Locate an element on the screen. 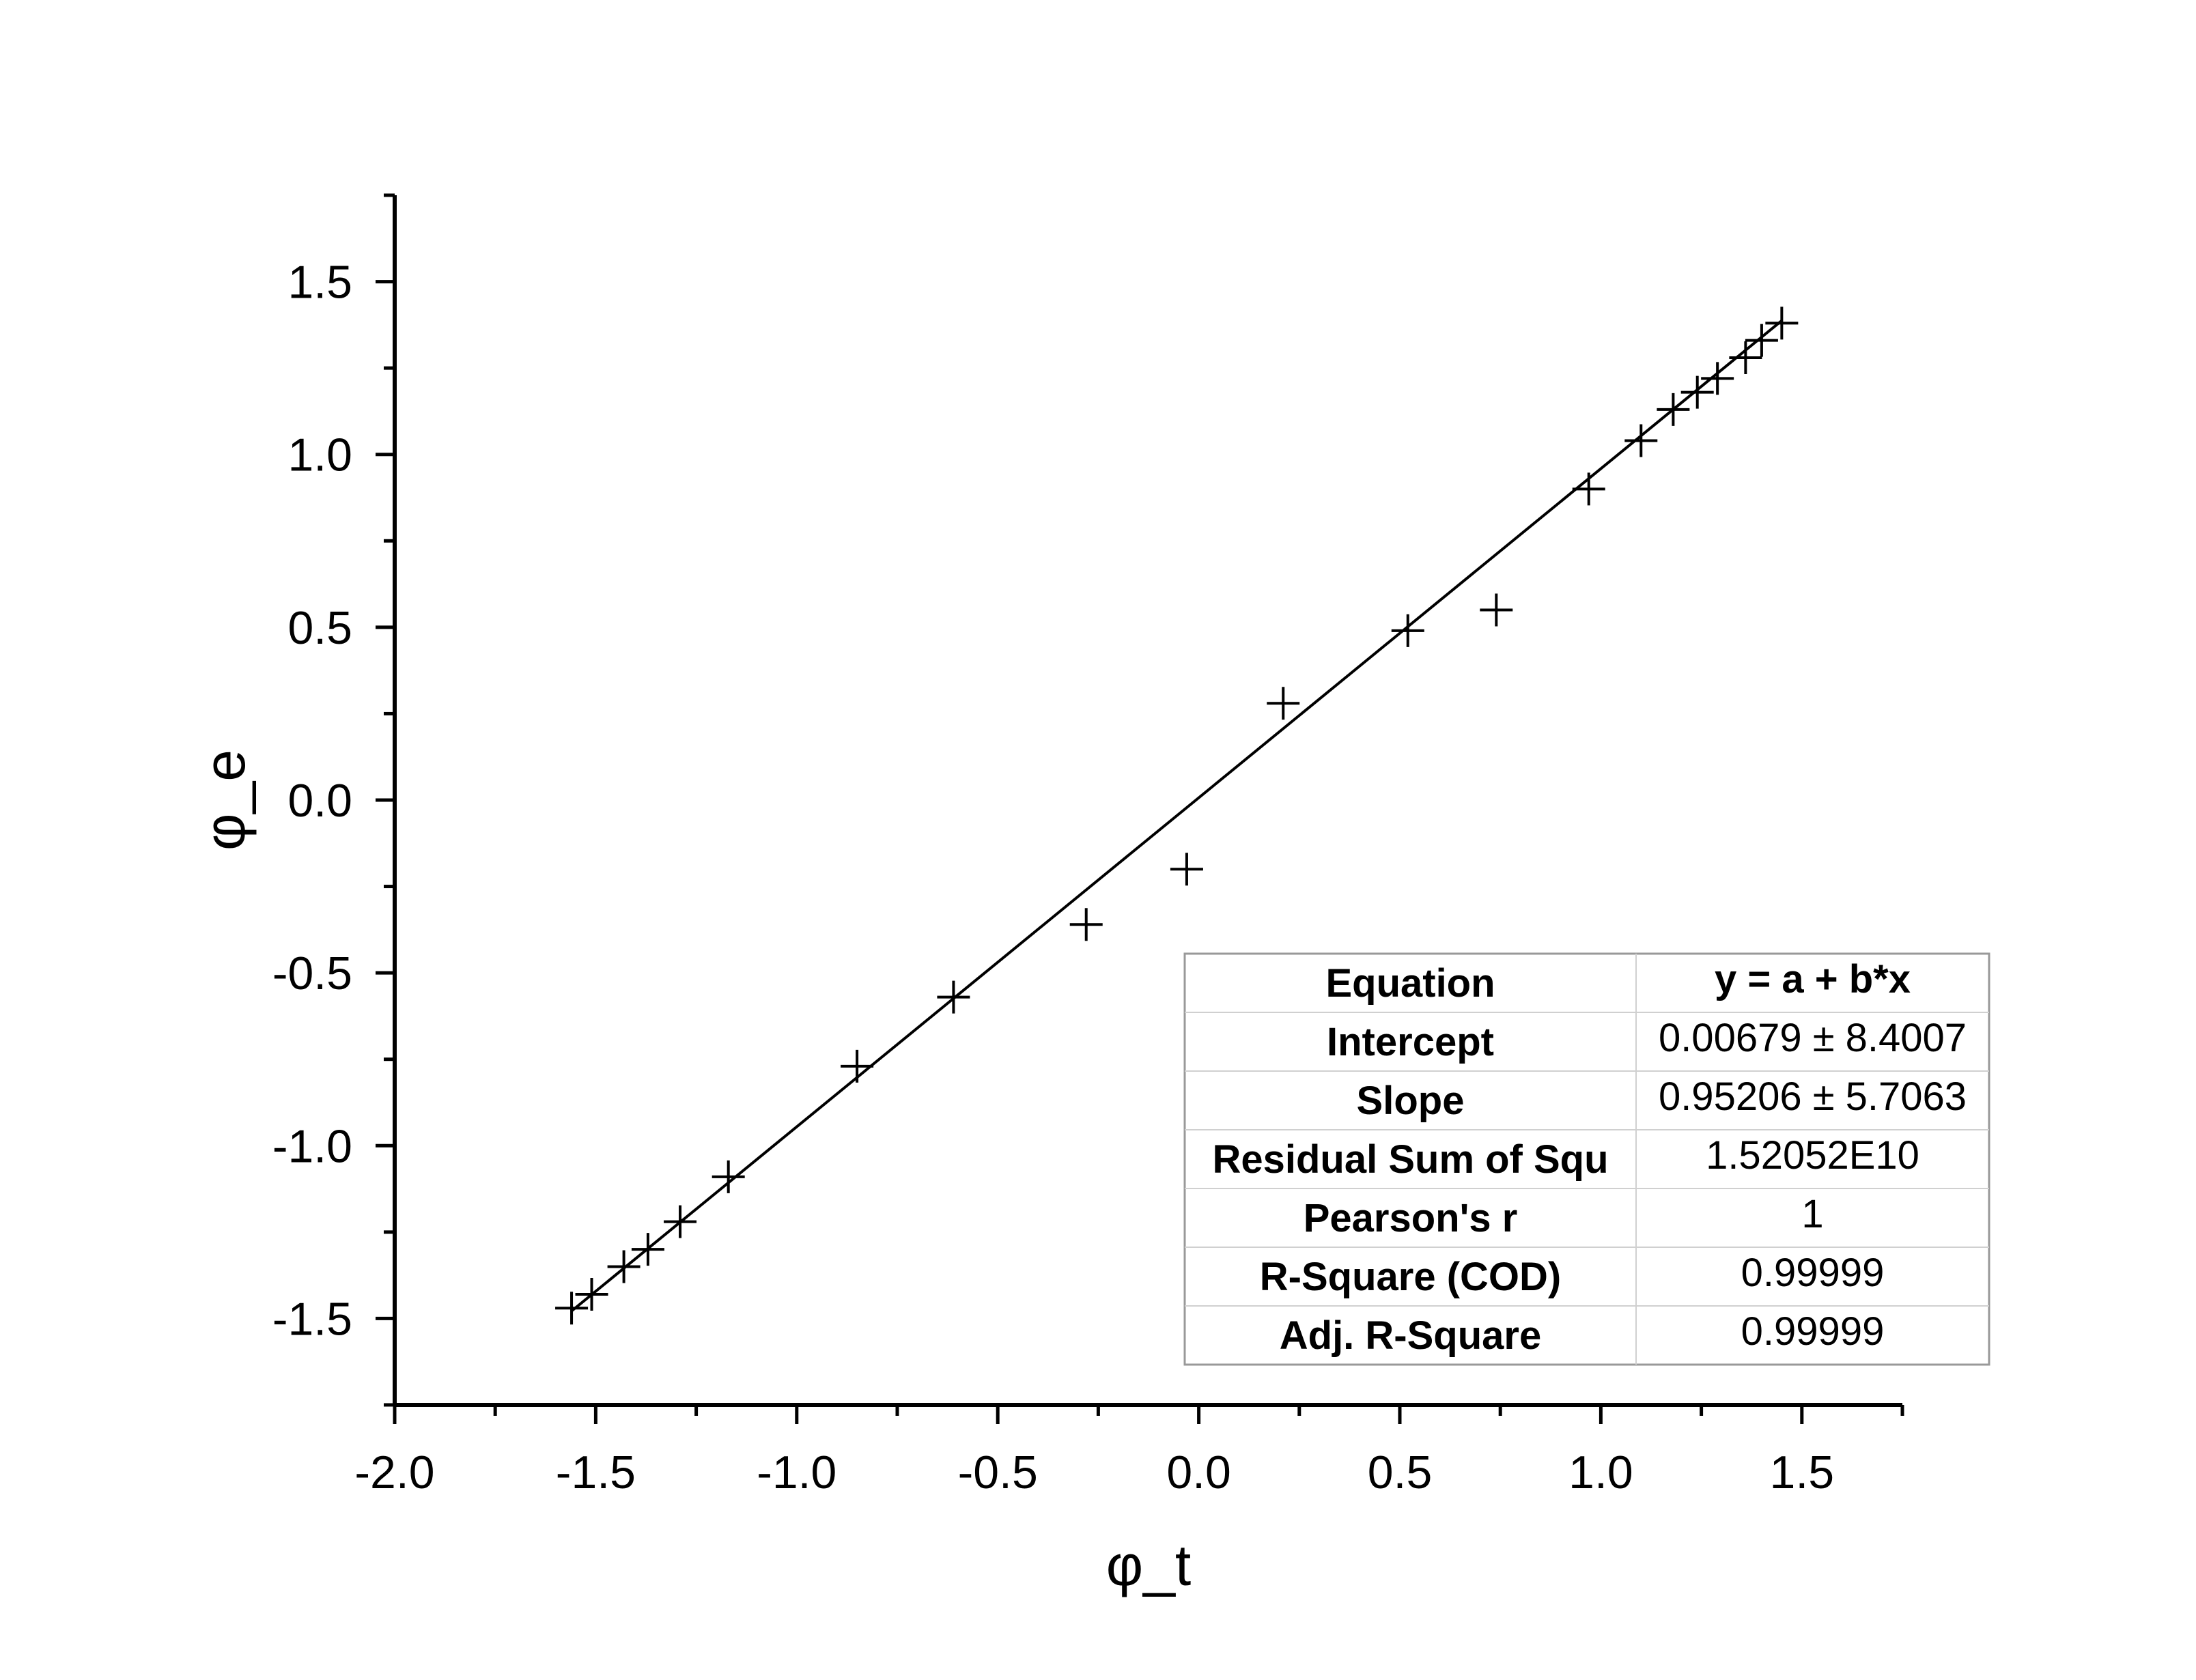  y-tick-label: 1.0 is located at coordinates (320, 455).